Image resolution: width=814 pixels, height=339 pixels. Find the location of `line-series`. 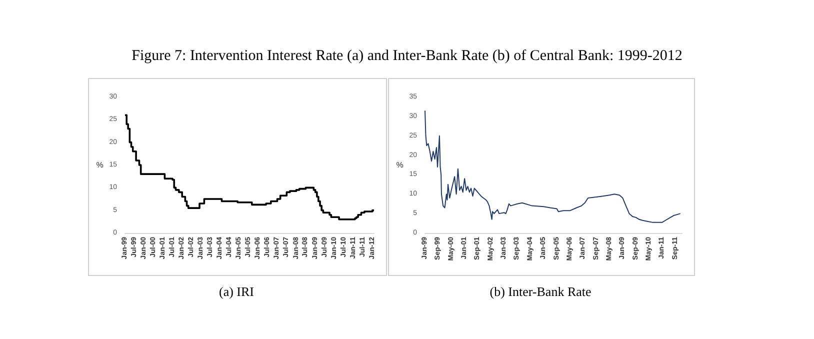

line-series is located at coordinates (552, 166).